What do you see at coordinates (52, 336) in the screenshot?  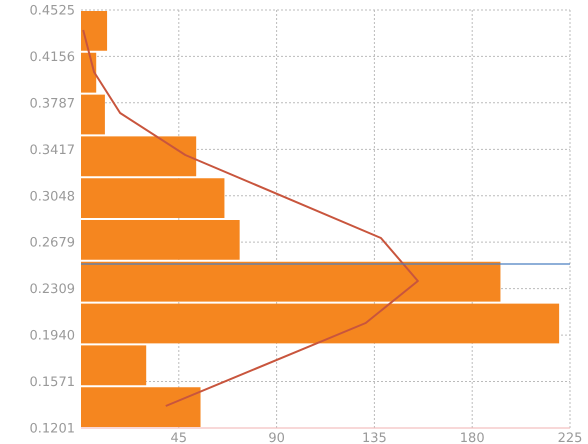 I see `y-tick-label: 0.1940` at bounding box center [52, 336].